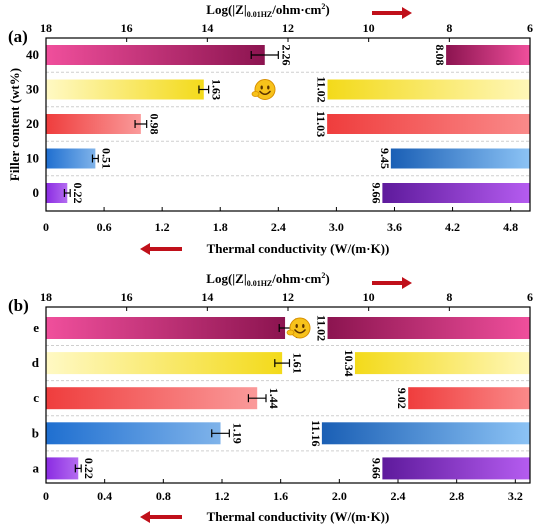  Describe the element at coordinates (36, 192) in the screenshot. I see `category-label: 0` at that location.